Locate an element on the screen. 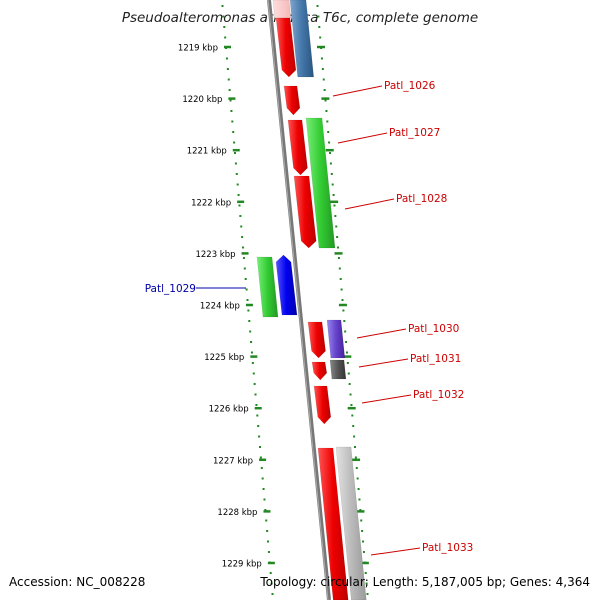  gene-label: Patl_1030 is located at coordinates (433, 329).